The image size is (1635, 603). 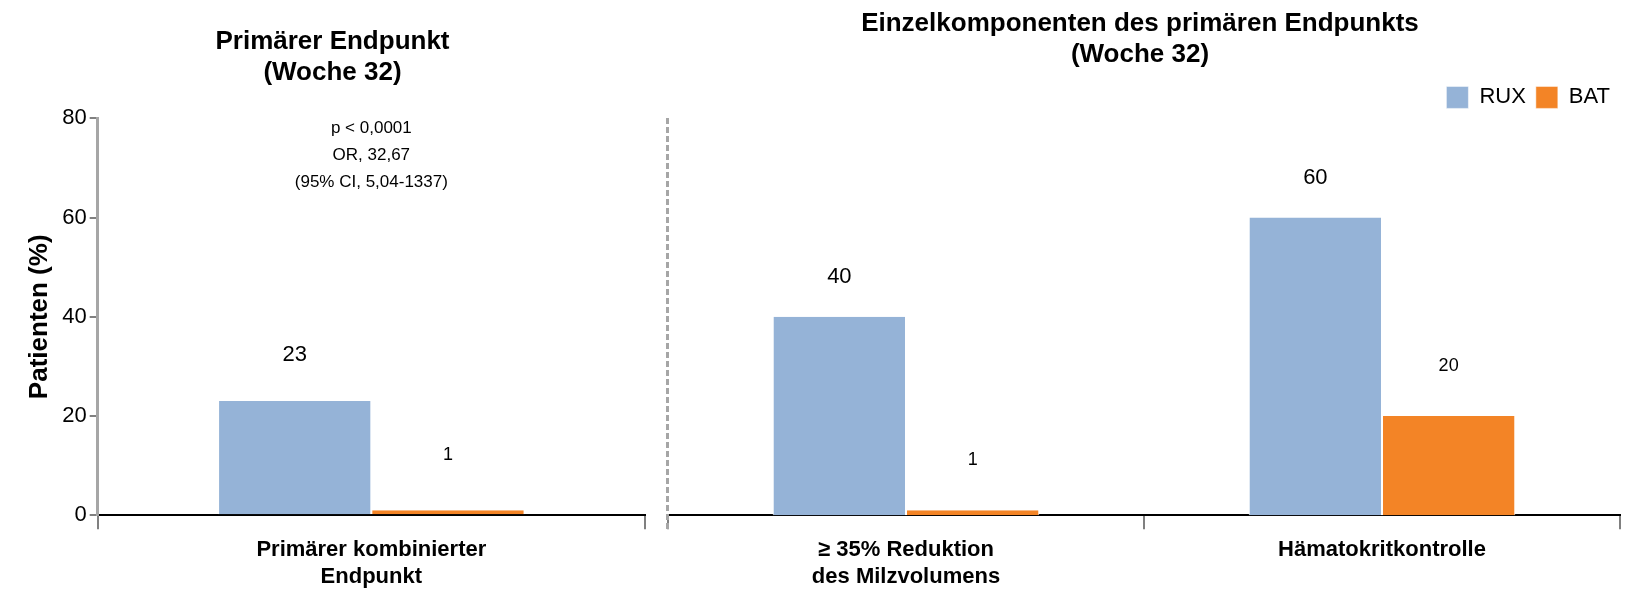 I want to click on x-tick-label: Hämatokritkontrolle, so click(x=1382, y=549).